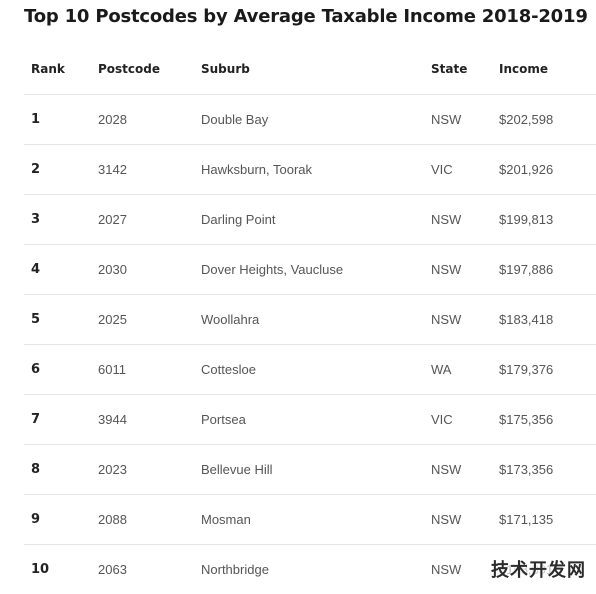  What do you see at coordinates (57, 269) in the screenshot?
I see `rank-cell: 4` at bounding box center [57, 269].